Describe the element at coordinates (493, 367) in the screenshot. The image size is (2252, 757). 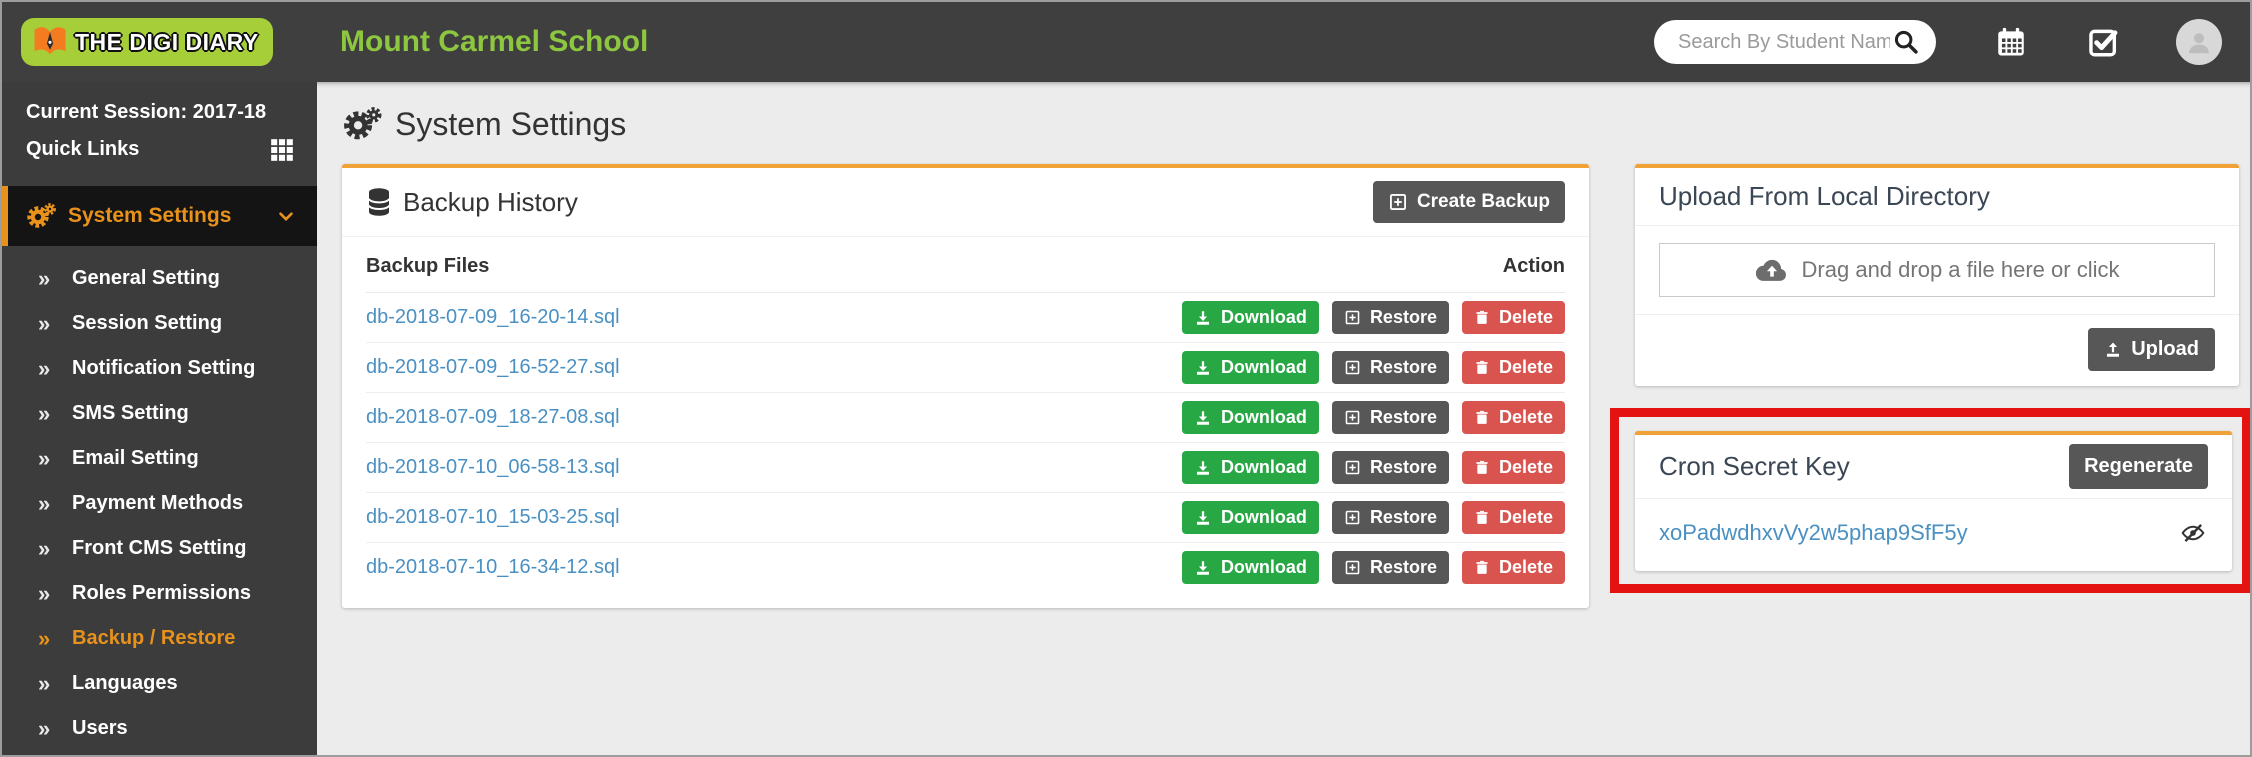
I see `backup-file-link: db-2018-07-09_16-52-27.sql` at that location.